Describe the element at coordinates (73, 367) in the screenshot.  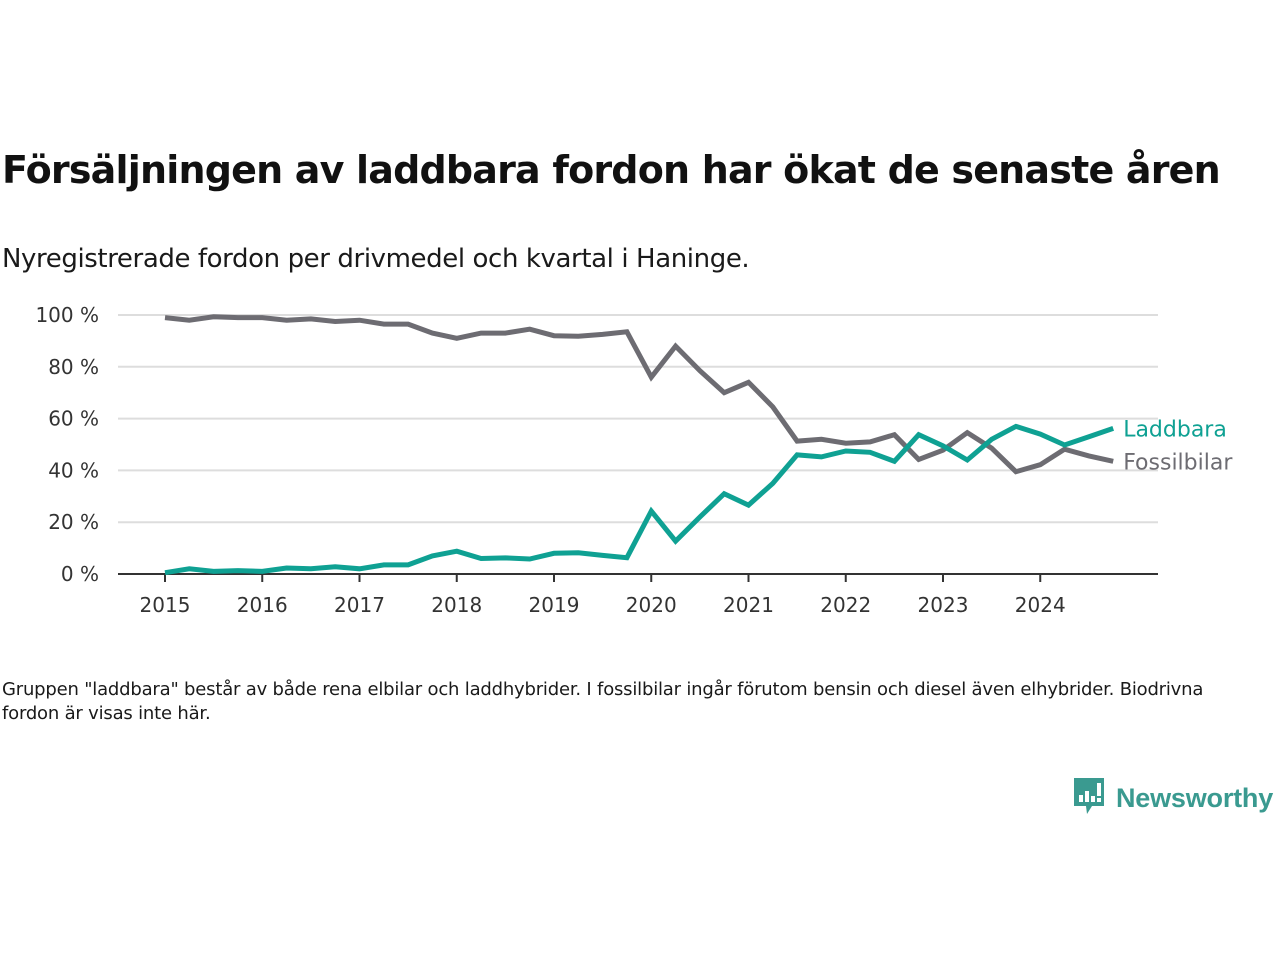
I see `y-tick-label: 80 %` at that location.